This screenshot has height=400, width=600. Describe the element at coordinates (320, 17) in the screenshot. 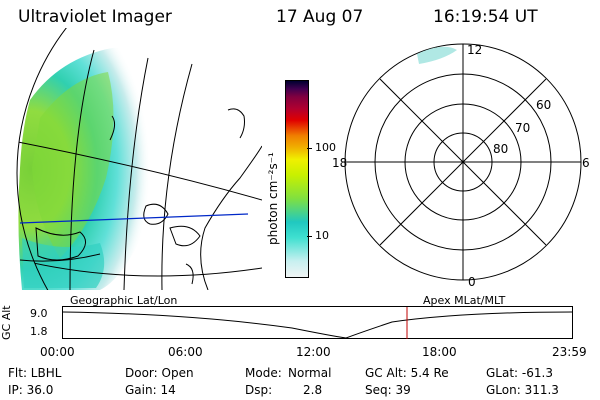

I see `date-label: 17 Aug 07` at that location.